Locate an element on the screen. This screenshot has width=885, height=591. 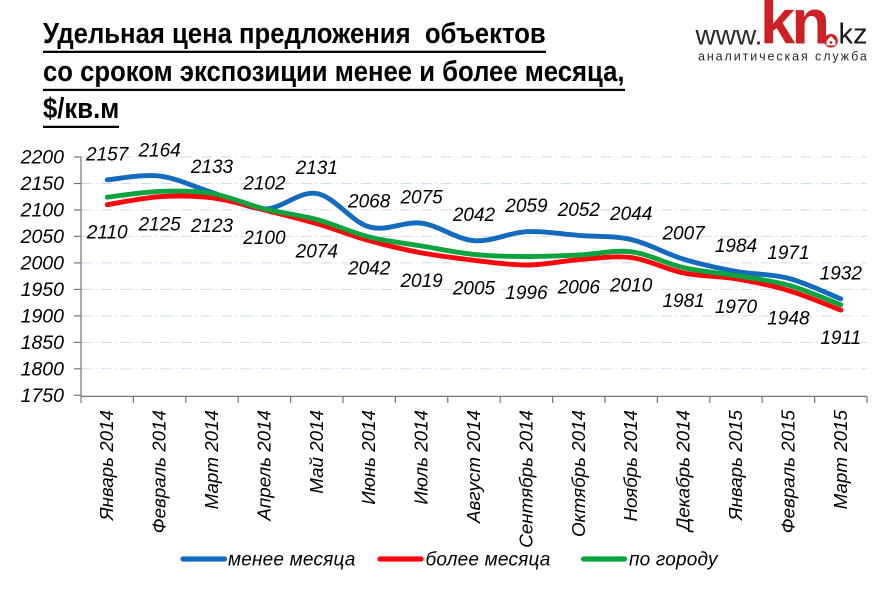
svg-text: Март 2014 is located at coordinates (211, 459).